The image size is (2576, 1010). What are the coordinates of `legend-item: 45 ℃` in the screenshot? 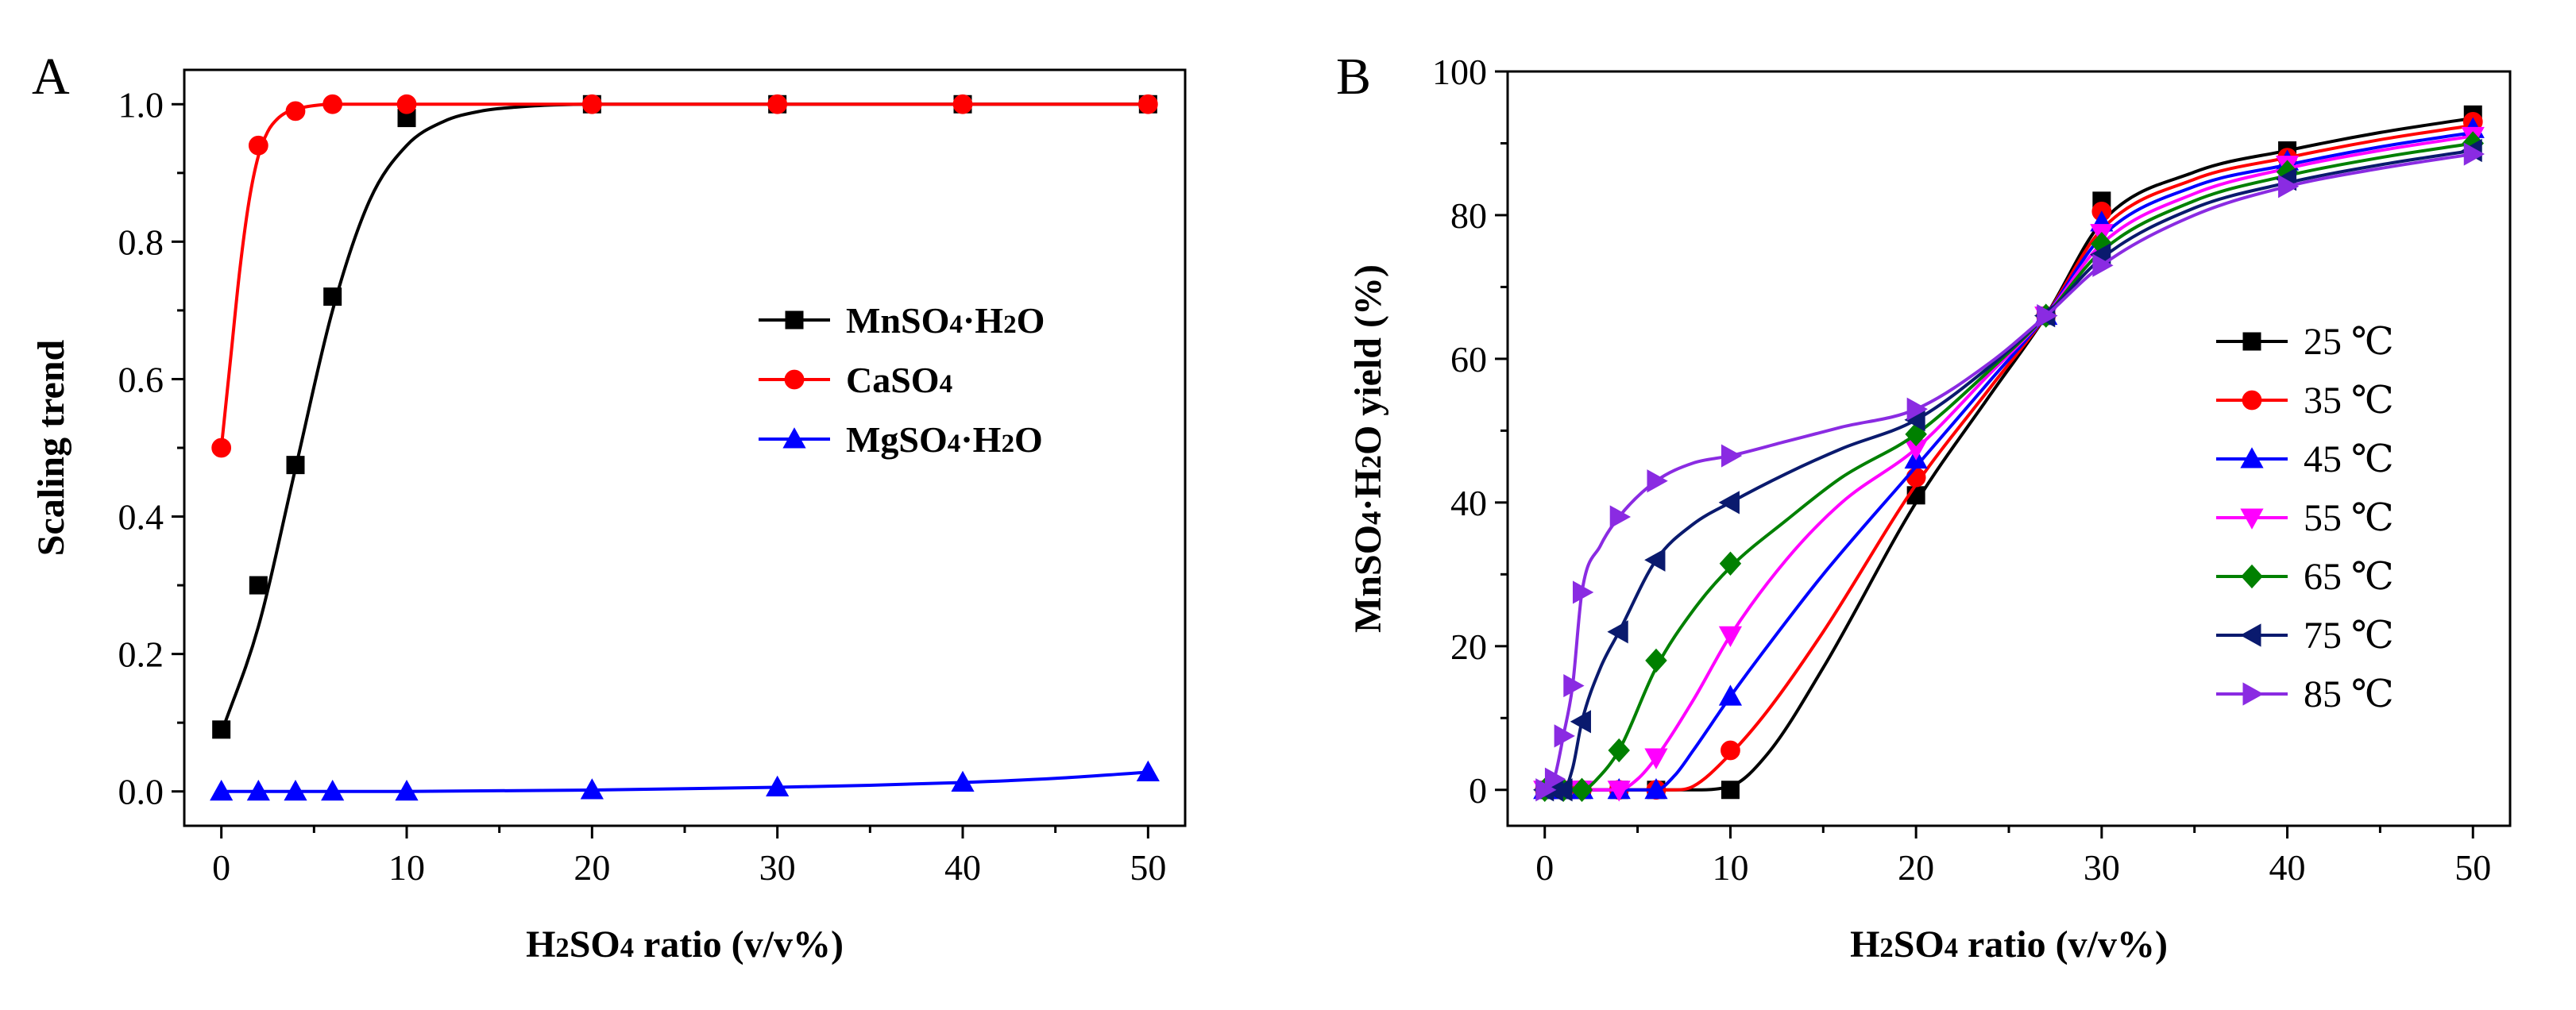 It's located at (2305, 459).